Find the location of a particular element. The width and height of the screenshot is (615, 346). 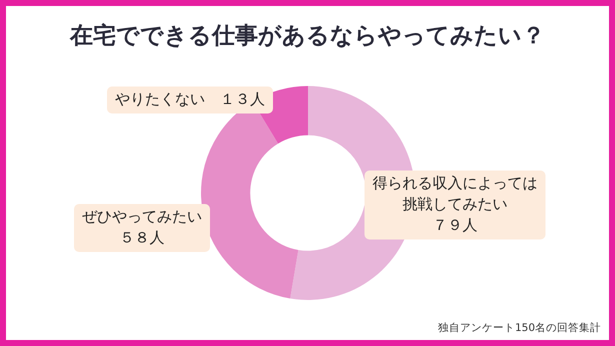

slice-label: 得られる収入によっては挑戦してみたい is located at coordinates (455, 193).